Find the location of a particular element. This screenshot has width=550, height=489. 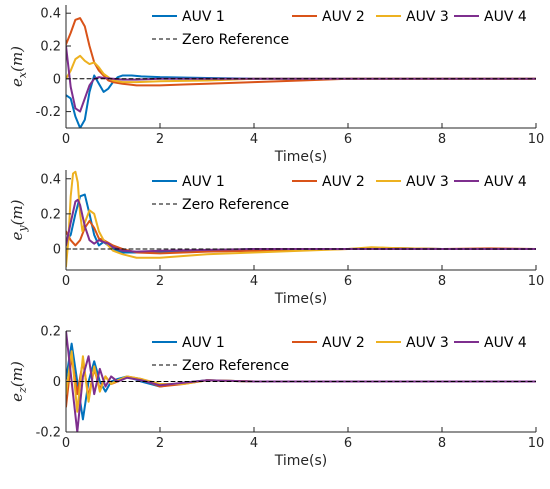

y-axis-label: ey(m) is located at coordinates (18, 219).